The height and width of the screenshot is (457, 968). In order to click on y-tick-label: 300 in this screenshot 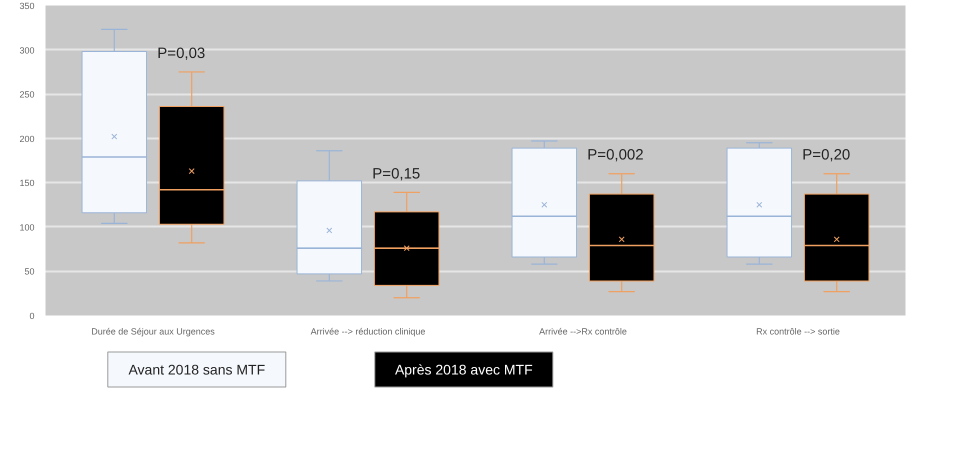, I will do `click(27, 50)`.